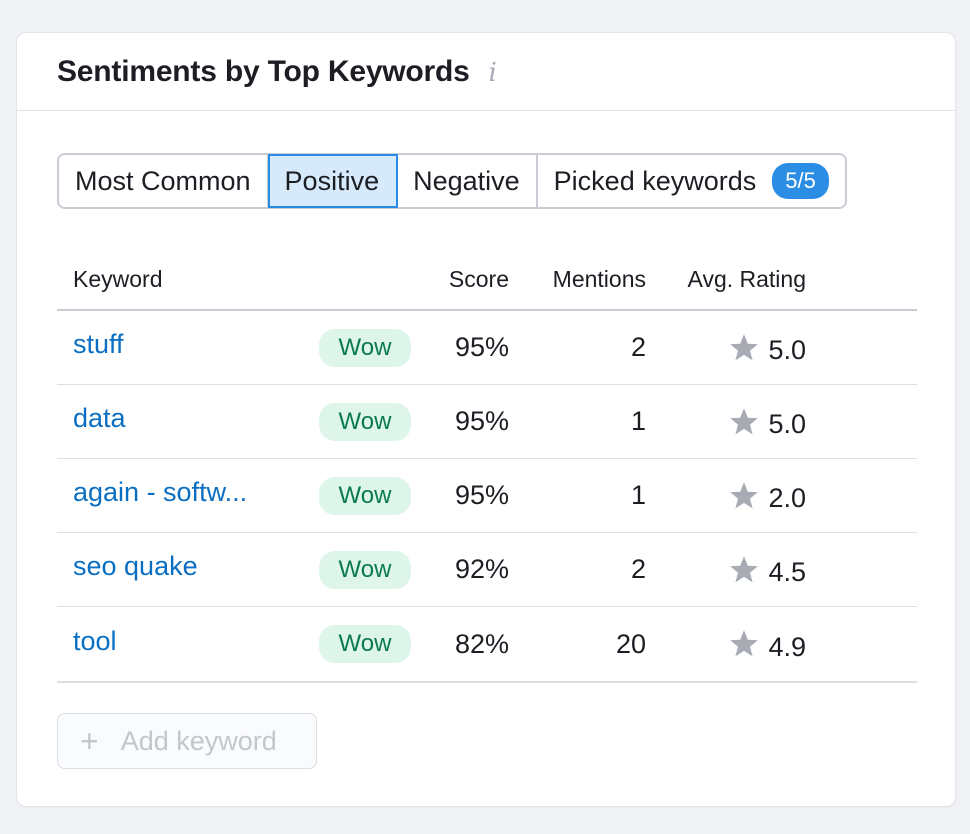 The image size is (970, 834). I want to click on table-row: tool Wow 82% 20 4.9, so click(487, 645).